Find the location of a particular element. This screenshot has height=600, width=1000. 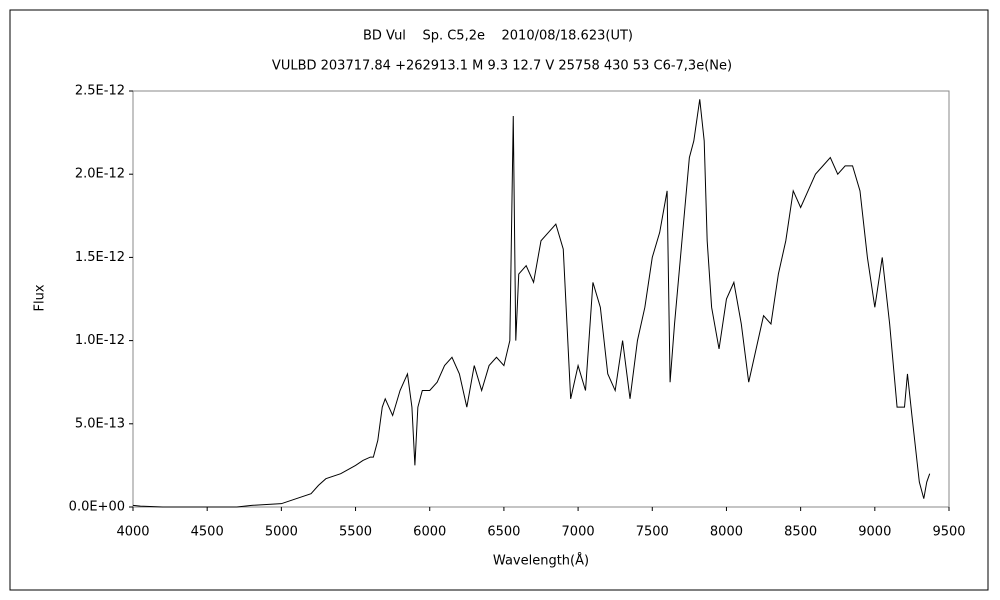

x-axis-label: Wavelength(Å) is located at coordinates (541, 561).